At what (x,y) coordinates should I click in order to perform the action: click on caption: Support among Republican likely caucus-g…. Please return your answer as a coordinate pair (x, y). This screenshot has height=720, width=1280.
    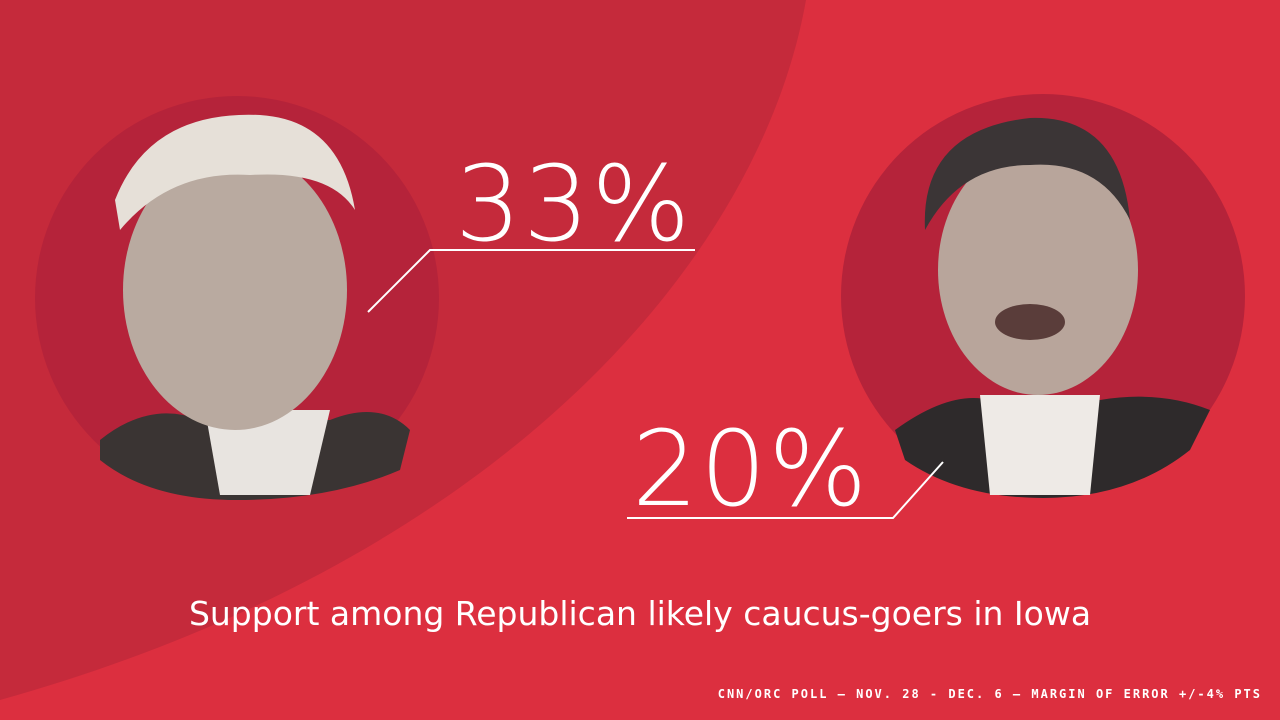
    Looking at the image, I should click on (640, 613).